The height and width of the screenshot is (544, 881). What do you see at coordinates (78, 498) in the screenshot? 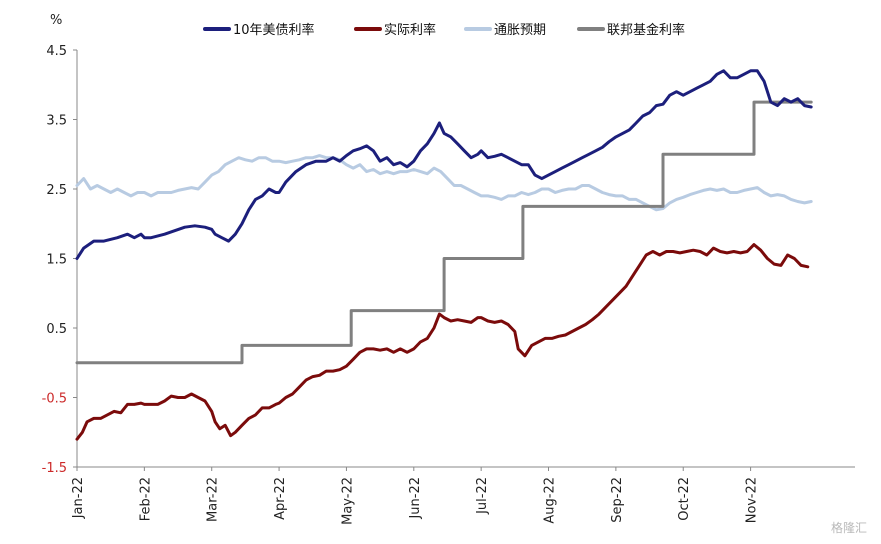
I see `x-tick-label: Jan-22` at bounding box center [78, 498].